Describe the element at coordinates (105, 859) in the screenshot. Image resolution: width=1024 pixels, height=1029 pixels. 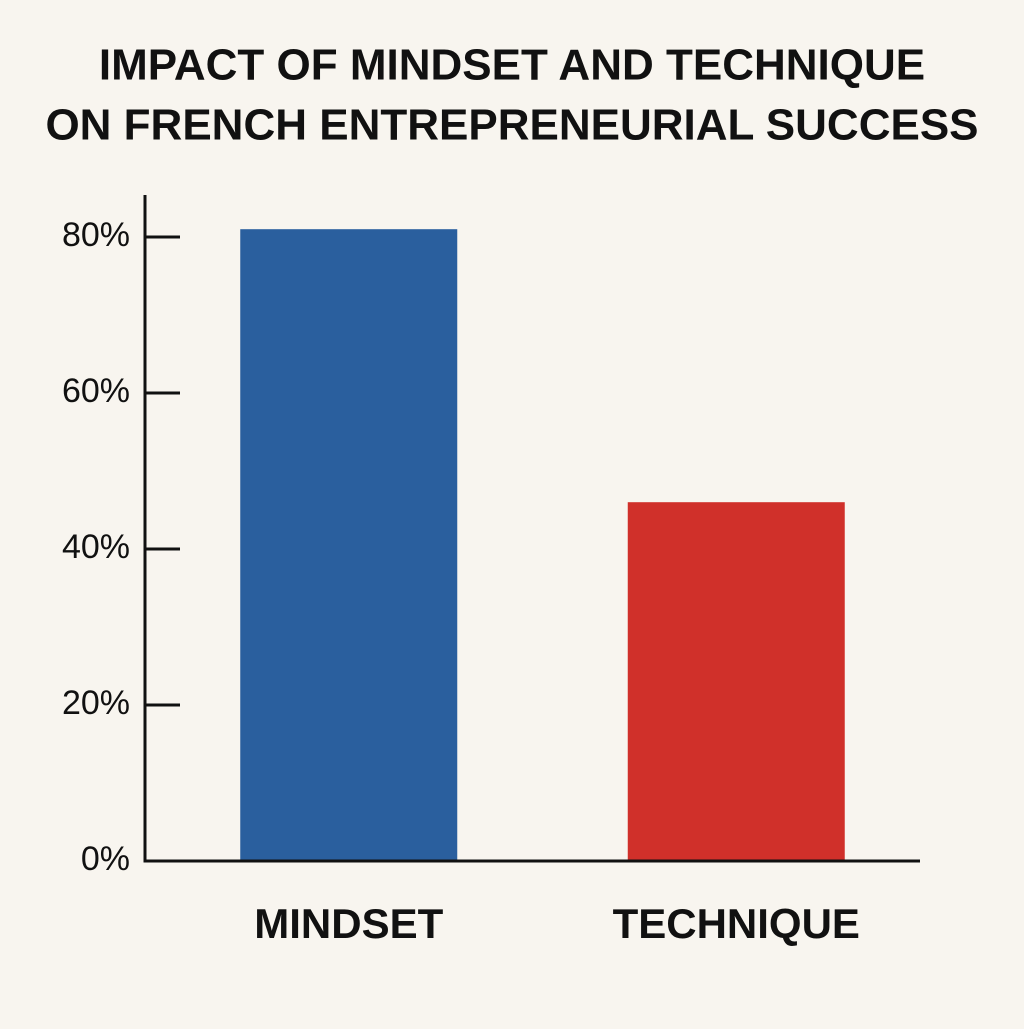
I see `y-tick-label: 0%` at that location.